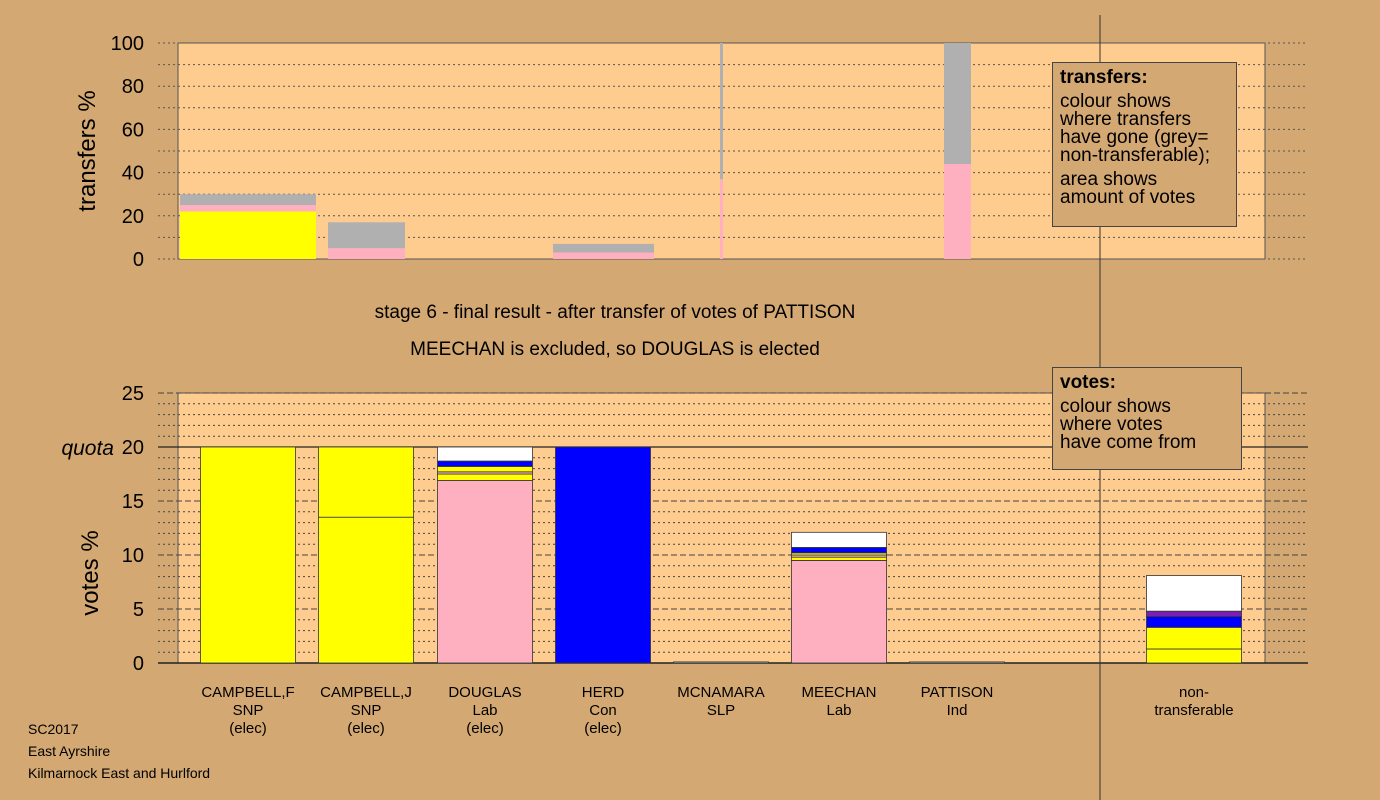 The image size is (1380, 800). What do you see at coordinates (603, 710) in the screenshot?
I see `candidate-label: Con` at bounding box center [603, 710].